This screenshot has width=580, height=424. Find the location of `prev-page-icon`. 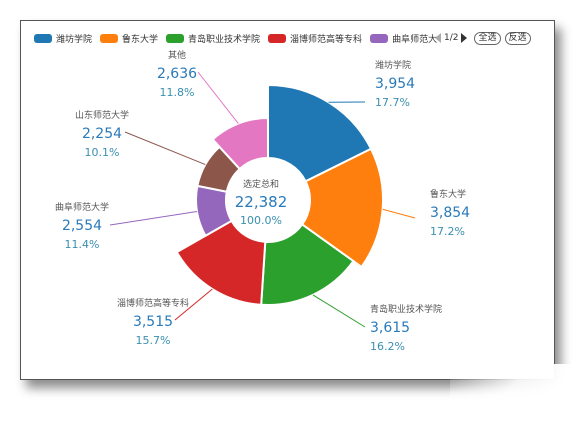

prev-page-icon is located at coordinates (438, 38).